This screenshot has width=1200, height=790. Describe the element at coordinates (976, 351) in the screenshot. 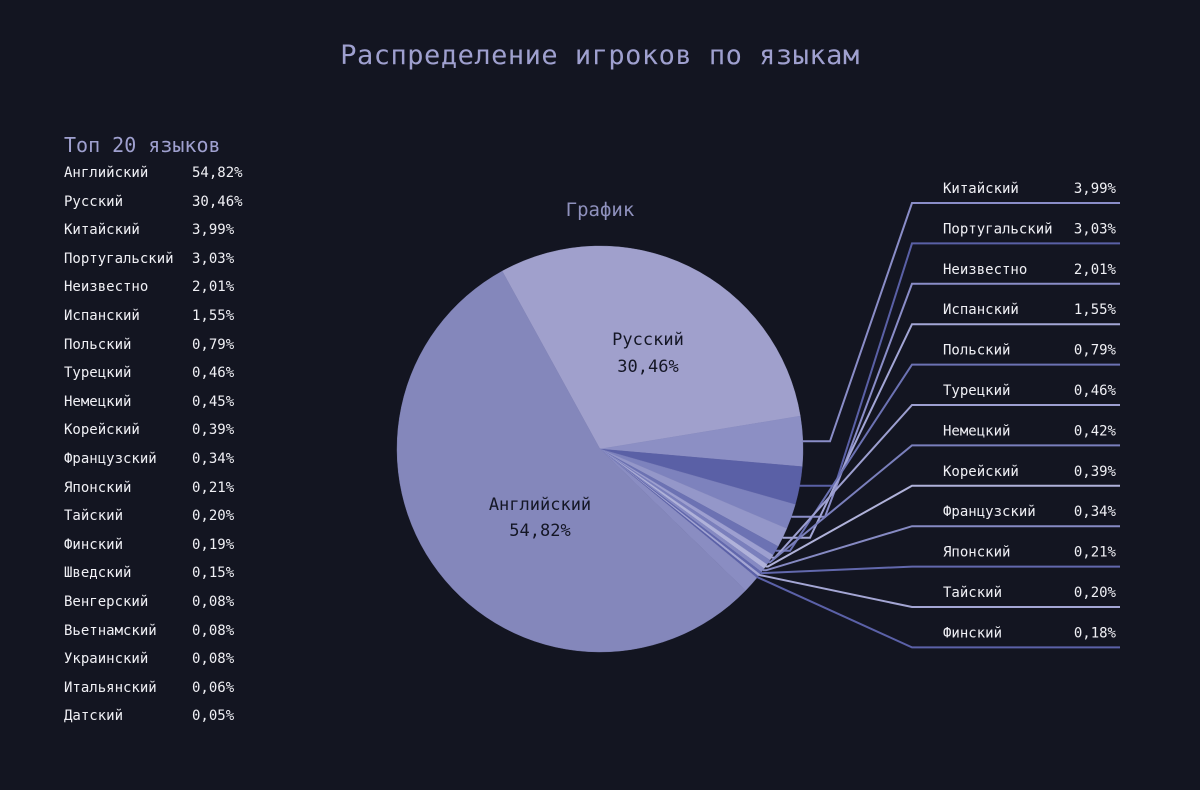

I see `callout-label-name: Польский` at that location.